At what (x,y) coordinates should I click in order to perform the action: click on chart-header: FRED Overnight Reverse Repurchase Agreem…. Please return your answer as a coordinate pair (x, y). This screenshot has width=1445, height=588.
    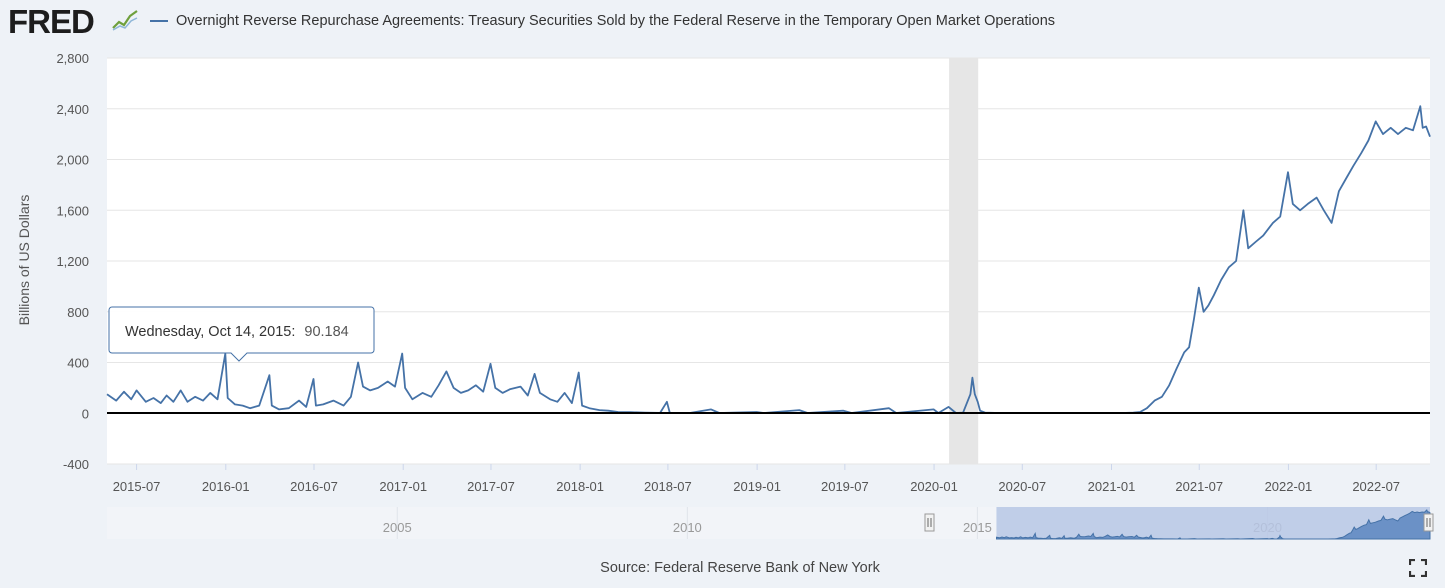
    Looking at the image, I should click on (722, 22).